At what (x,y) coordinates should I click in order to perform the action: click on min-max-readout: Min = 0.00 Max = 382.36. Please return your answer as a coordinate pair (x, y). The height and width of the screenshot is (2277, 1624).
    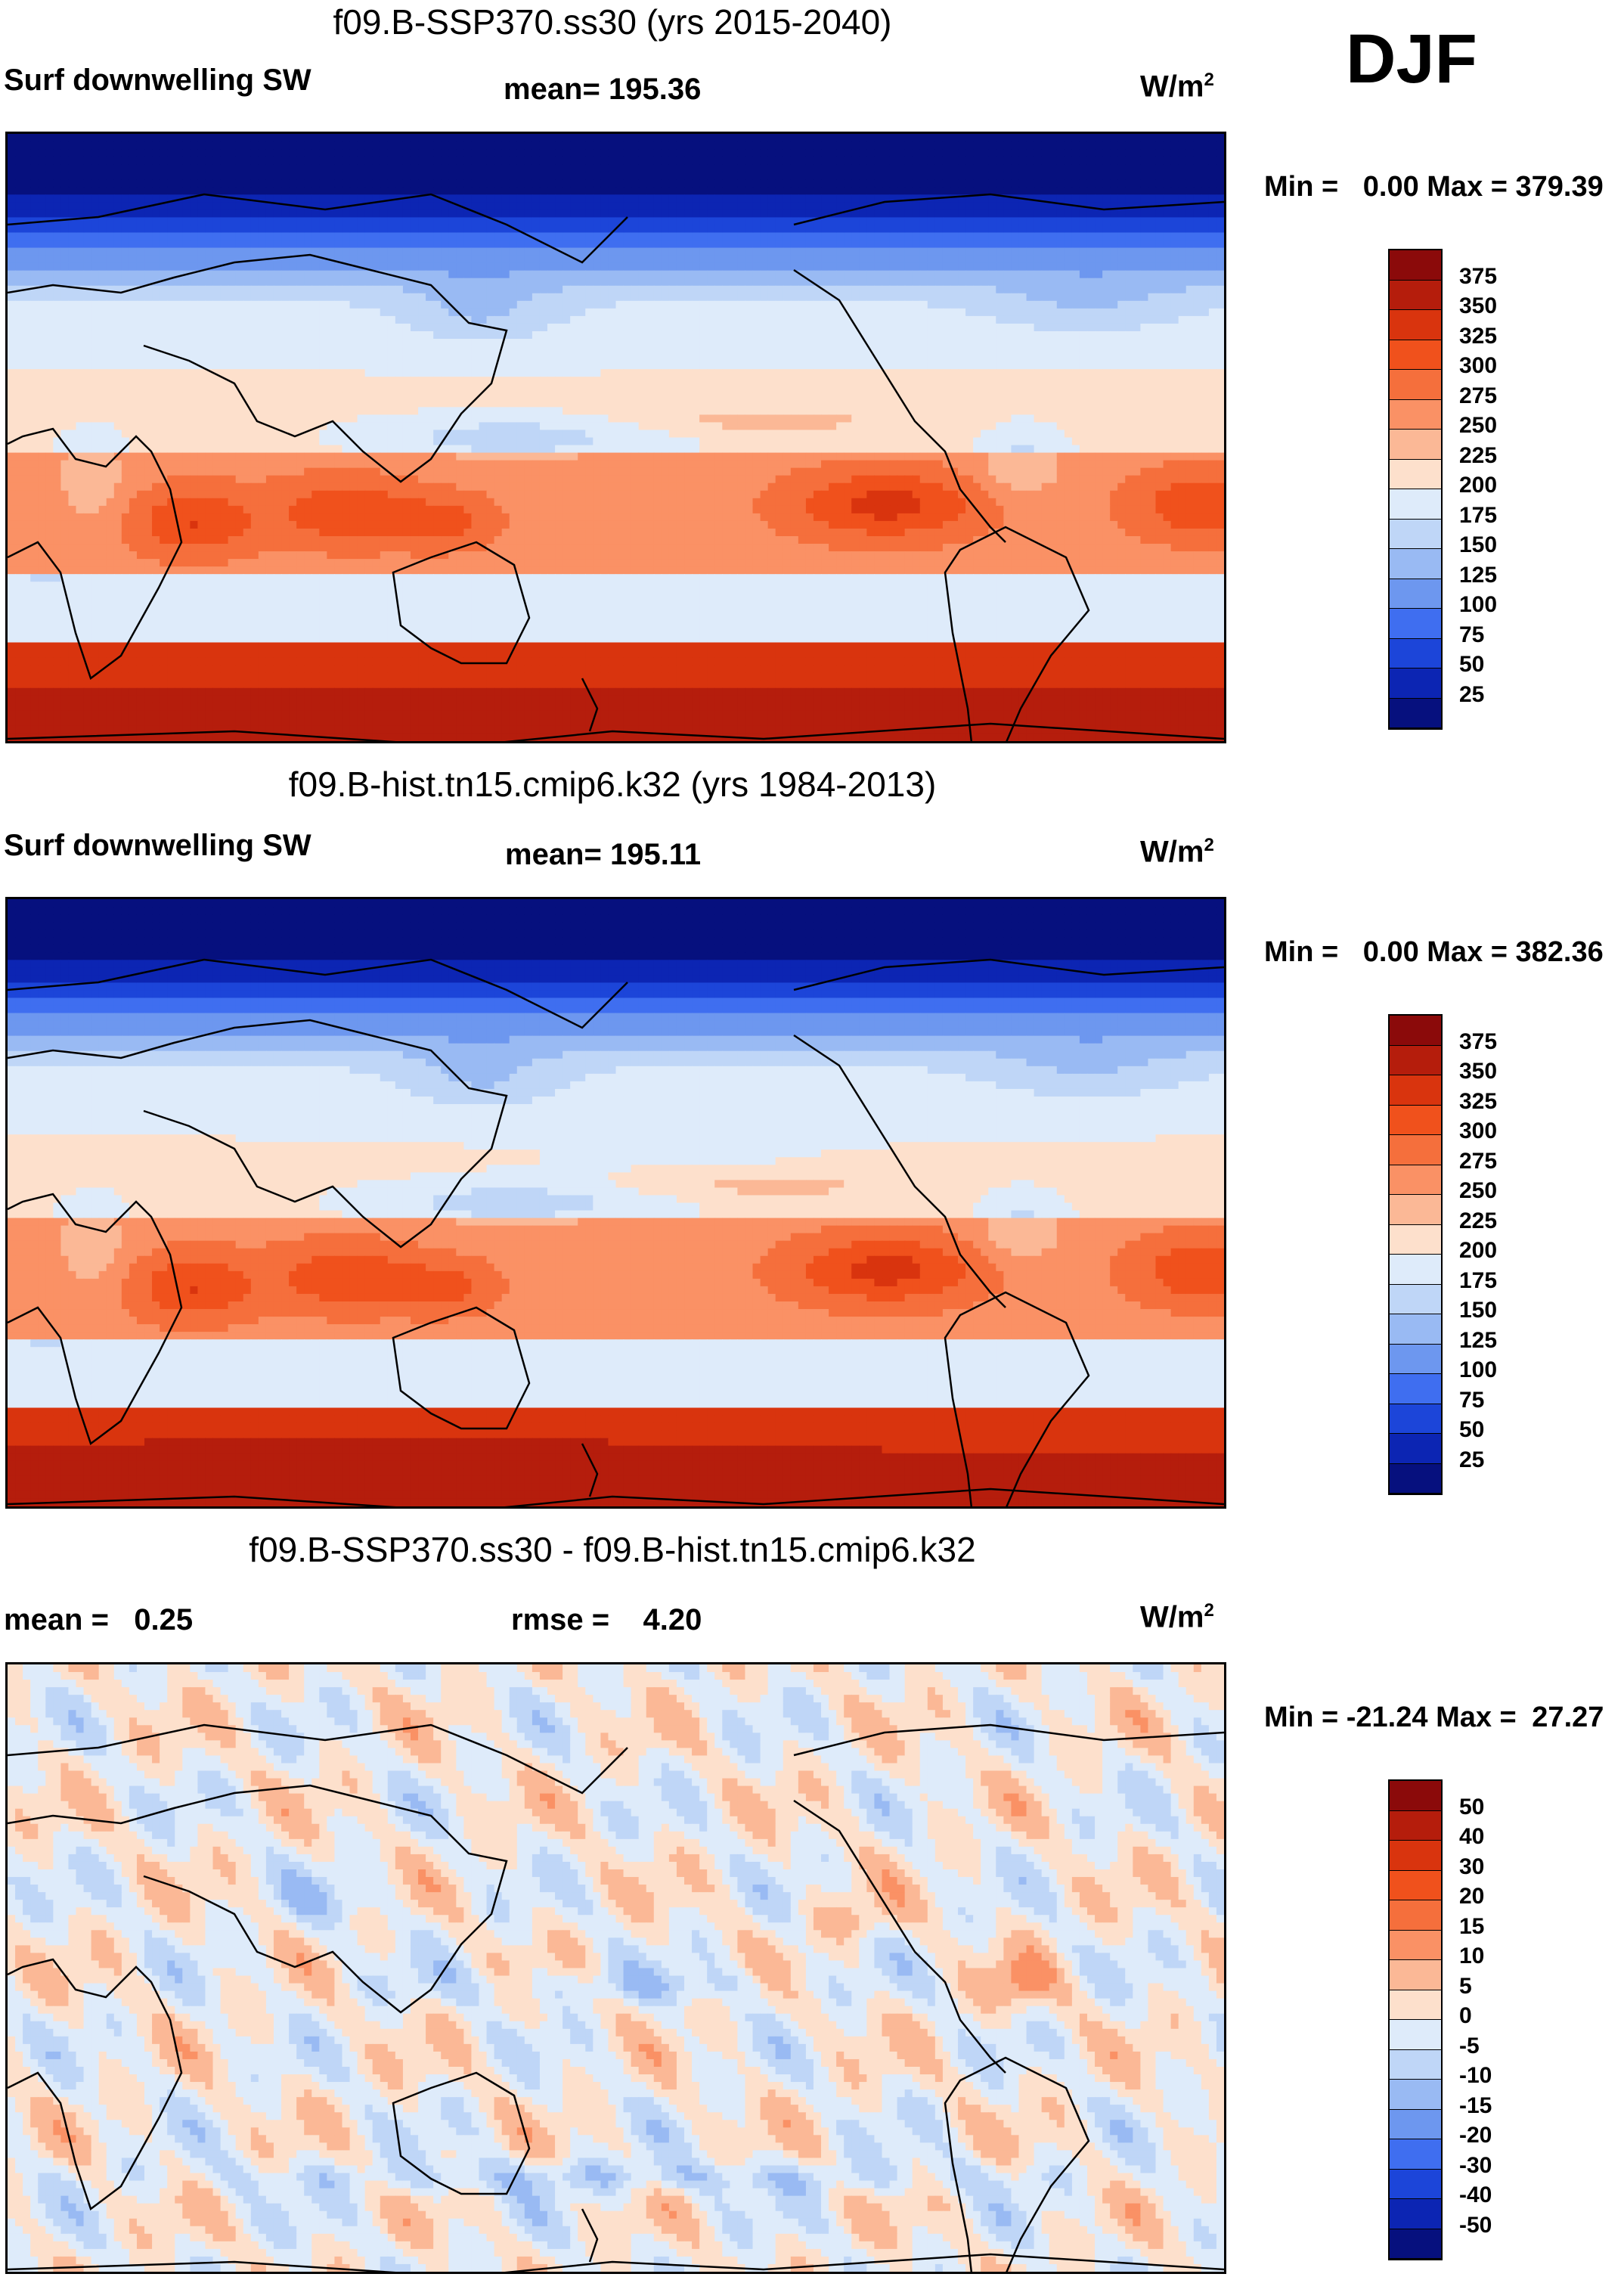
    Looking at the image, I should click on (1434, 953).